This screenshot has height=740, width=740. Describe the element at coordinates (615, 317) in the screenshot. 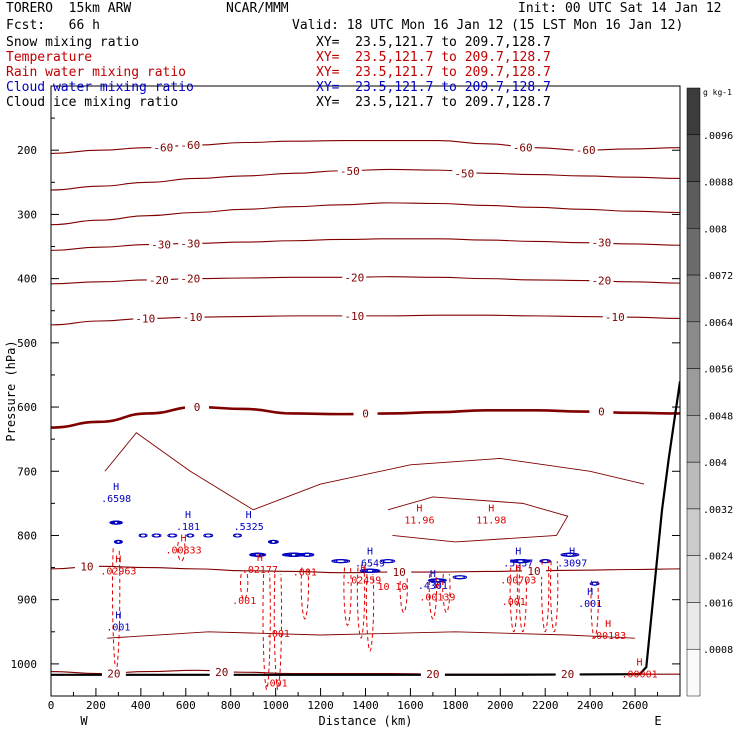

I see `isotherm-label: -10` at that location.